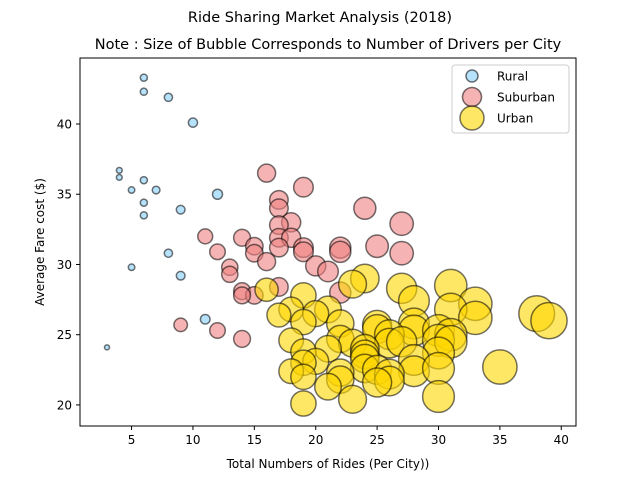 The image size is (640, 480). I want to click on legend-marker-urban, so click(472, 118).